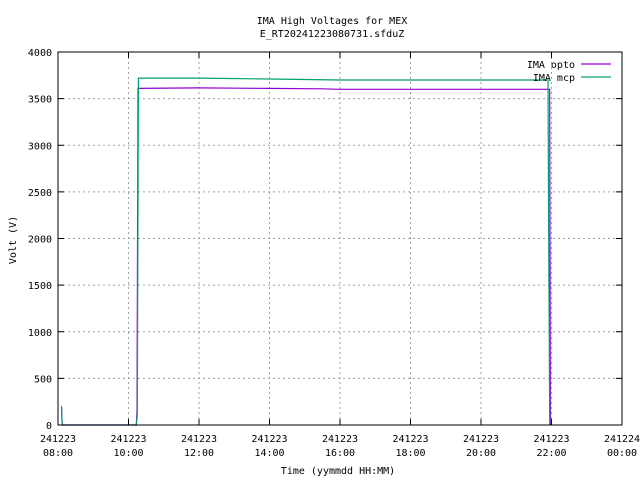 The image size is (640, 480). Describe the element at coordinates (40, 286) in the screenshot. I see `y-tick-label: 1500` at that location.